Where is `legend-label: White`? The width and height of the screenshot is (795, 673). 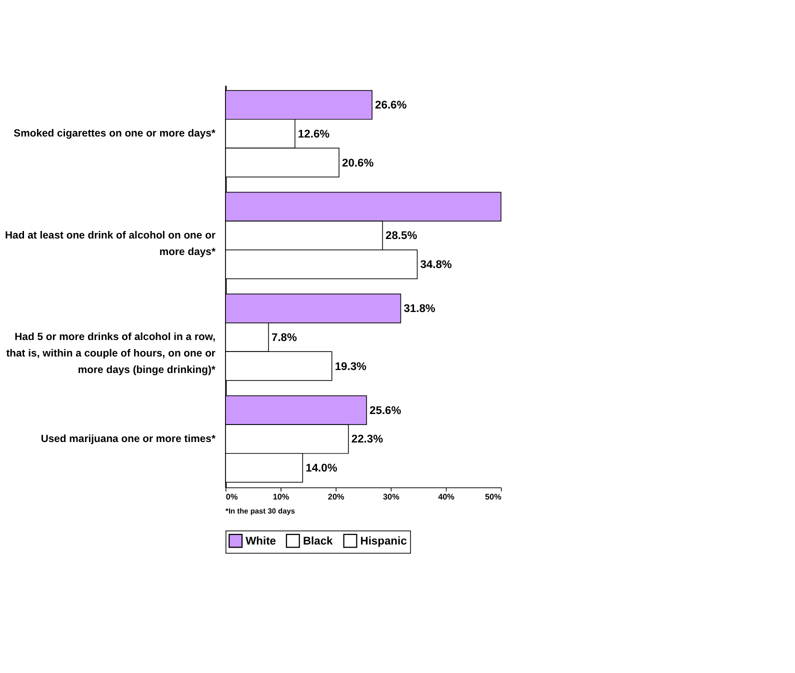 legend-label: White is located at coordinates (261, 542).